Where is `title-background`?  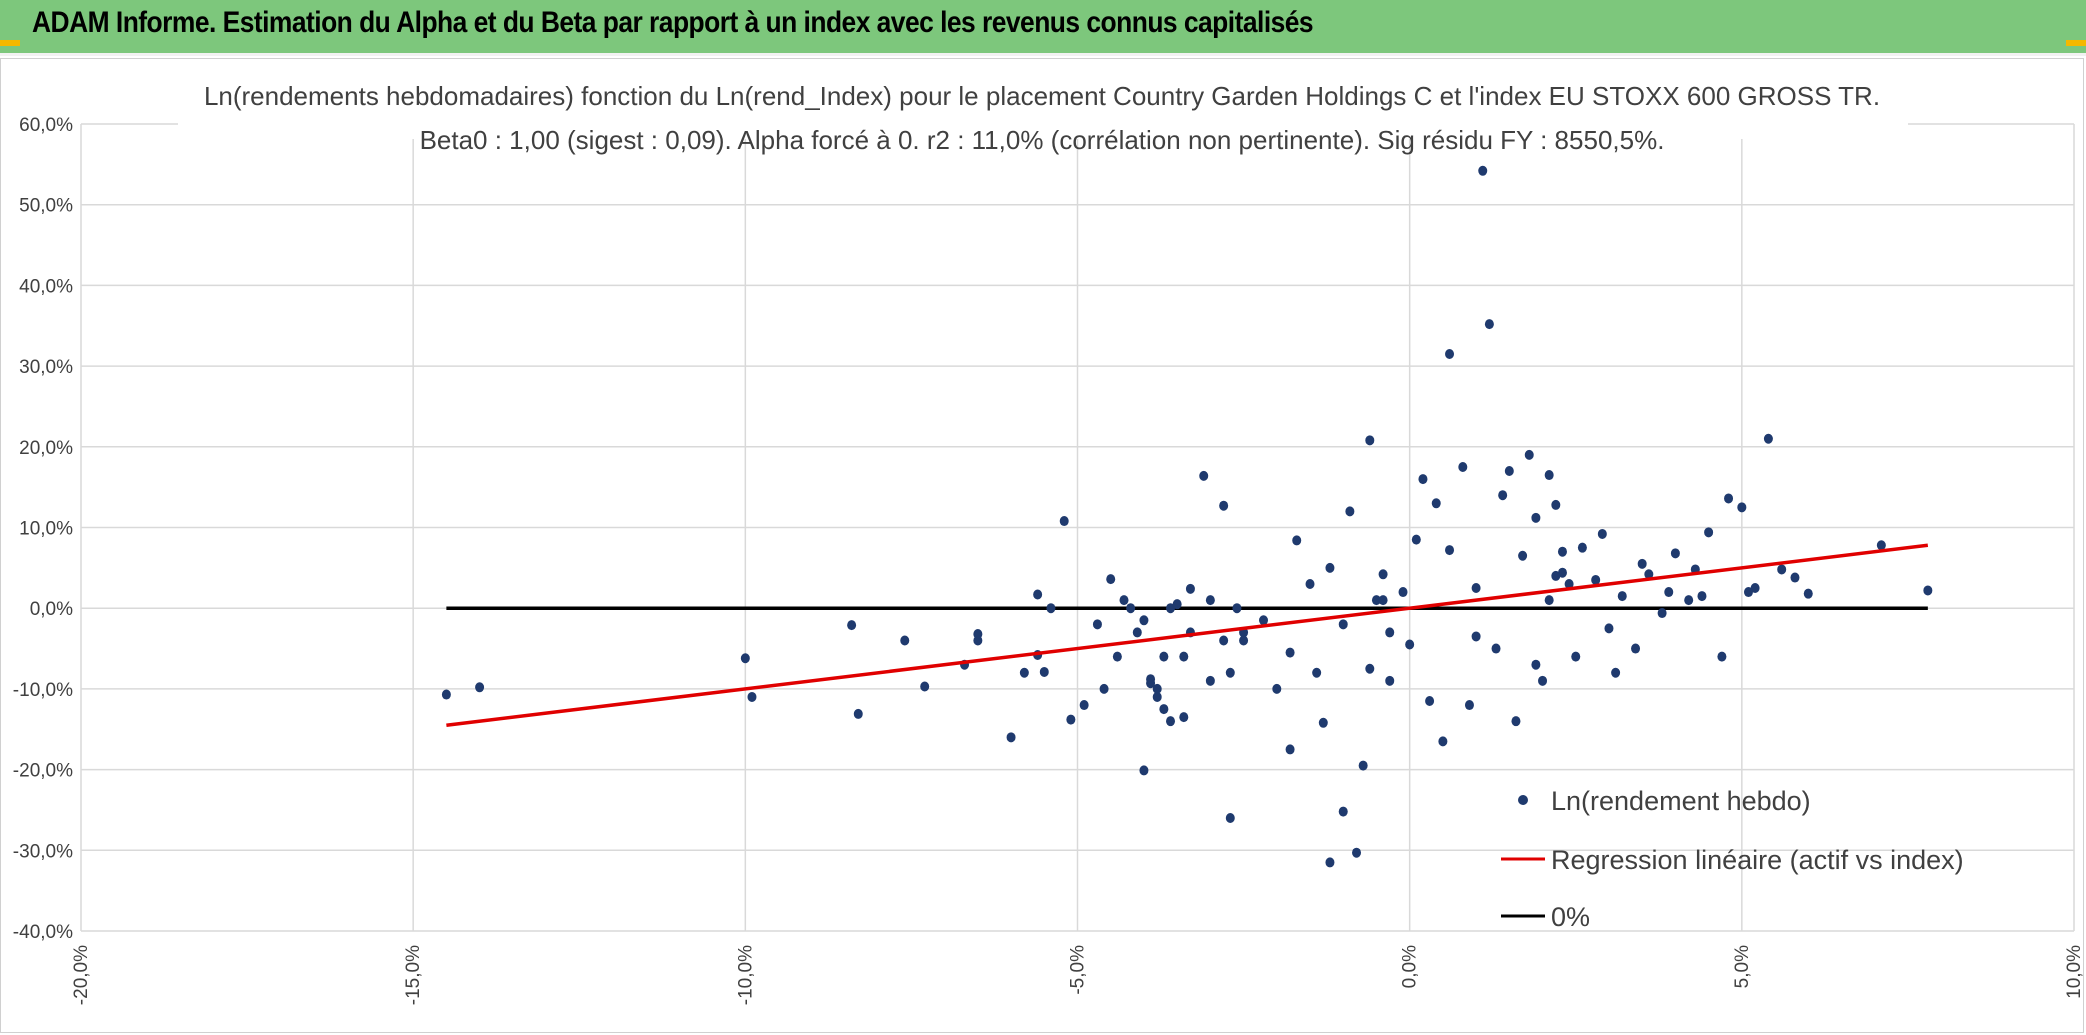
title-background is located at coordinates (1043, 107).